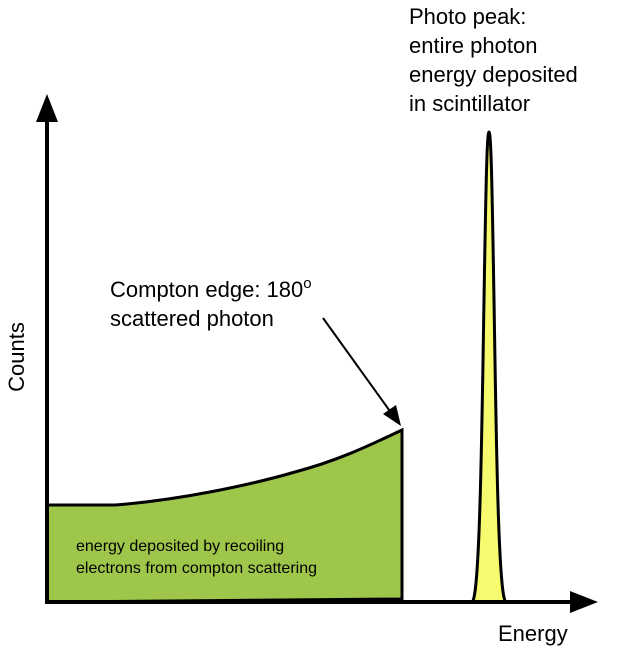 This screenshot has width=623, height=649. Describe the element at coordinates (467, 16) in the screenshot. I see `photo-peak-label-line-1: Photo peak:` at that location.